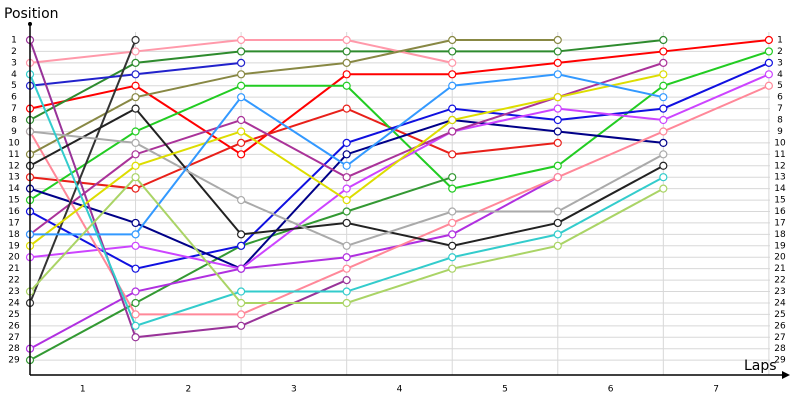 The width and height of the screenshot is (800, 400). I want to click on y-tick-label: 10, so click(14, 143).